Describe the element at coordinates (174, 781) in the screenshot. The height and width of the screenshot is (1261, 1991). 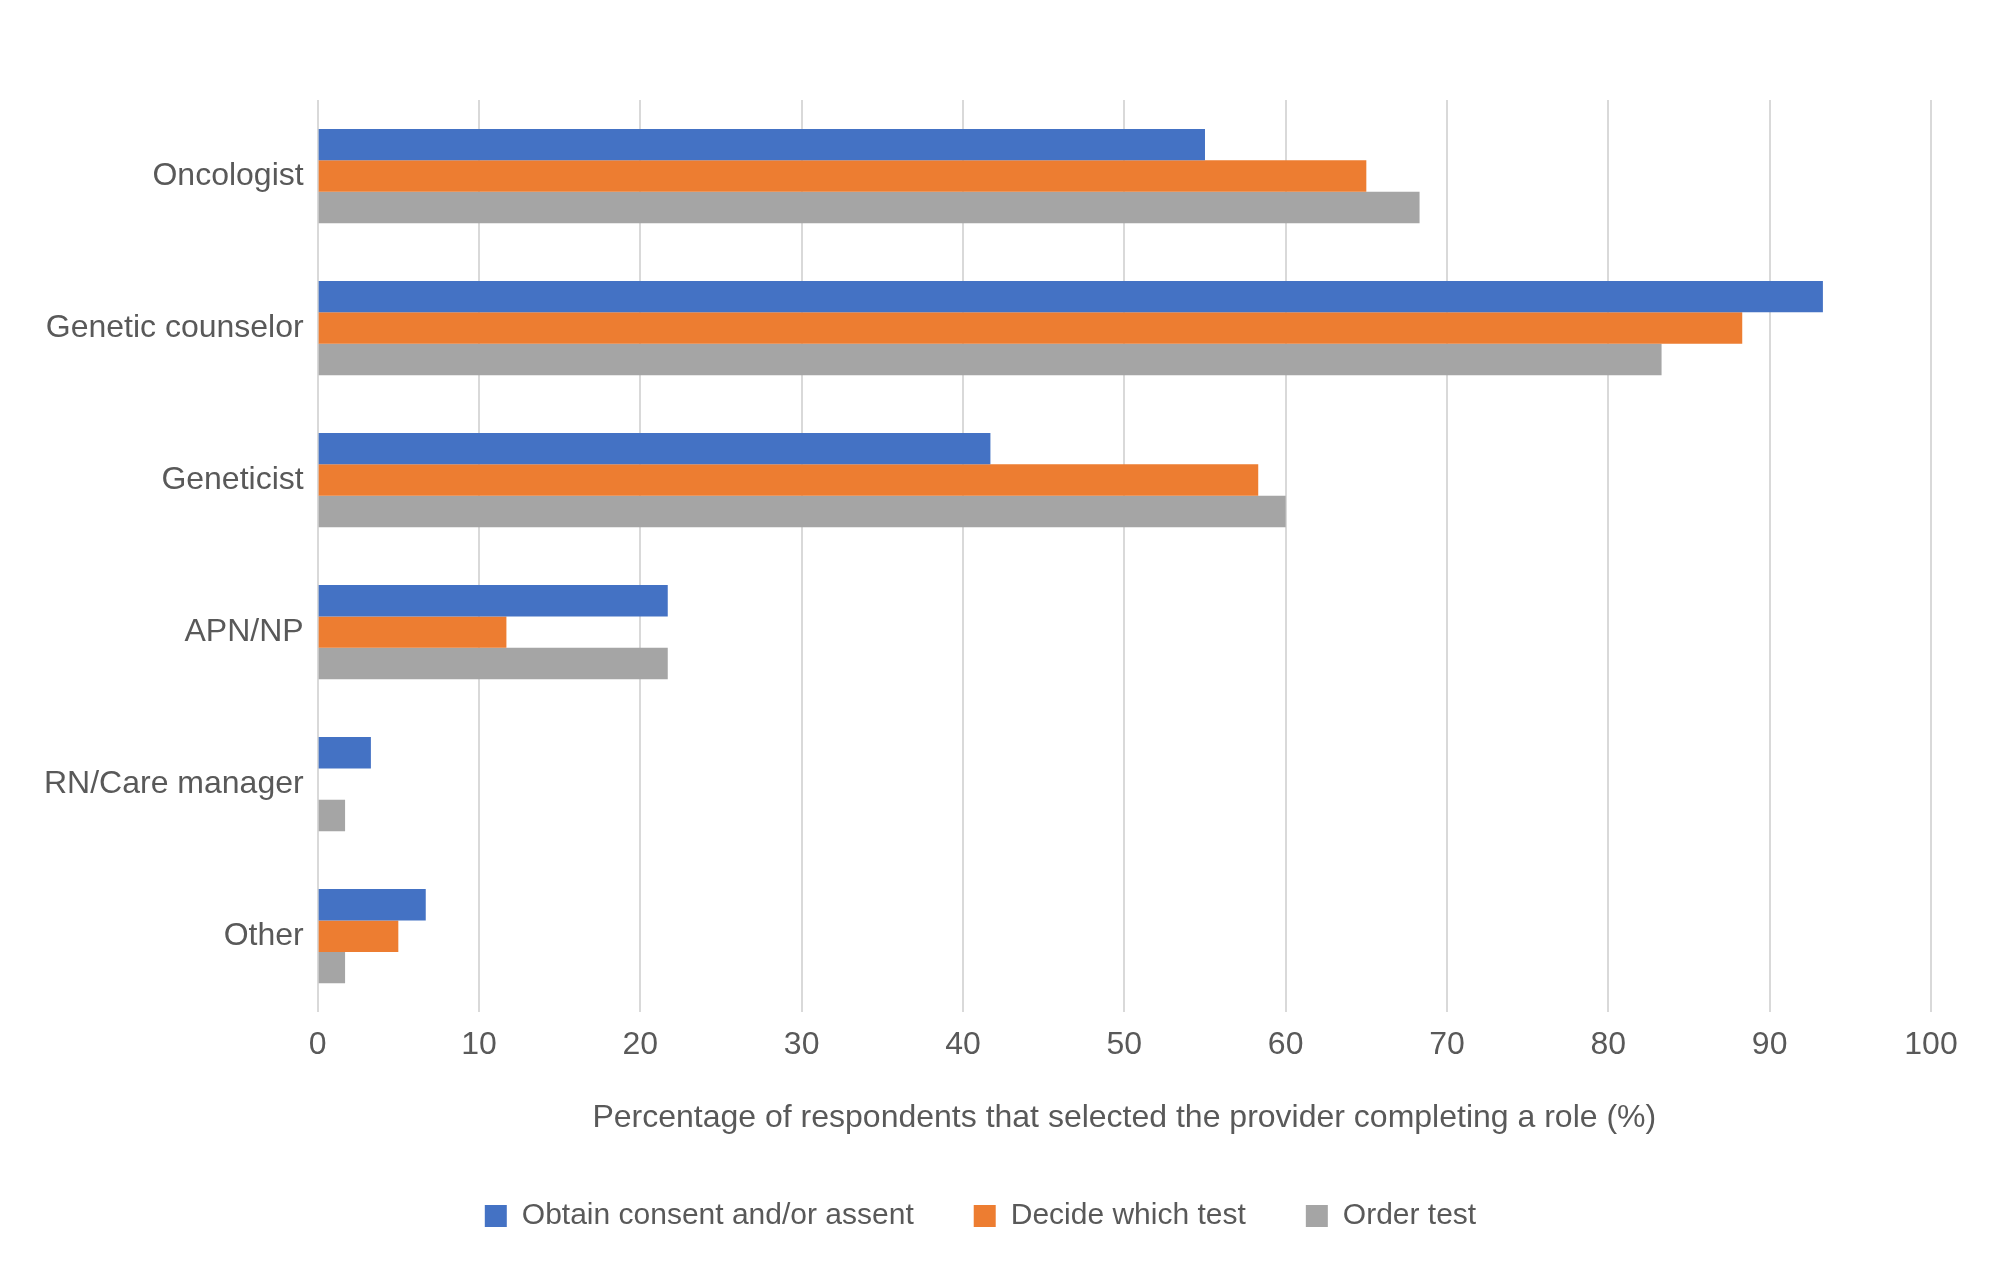
I see `y-tick-label: RN/Care manager` at that location.